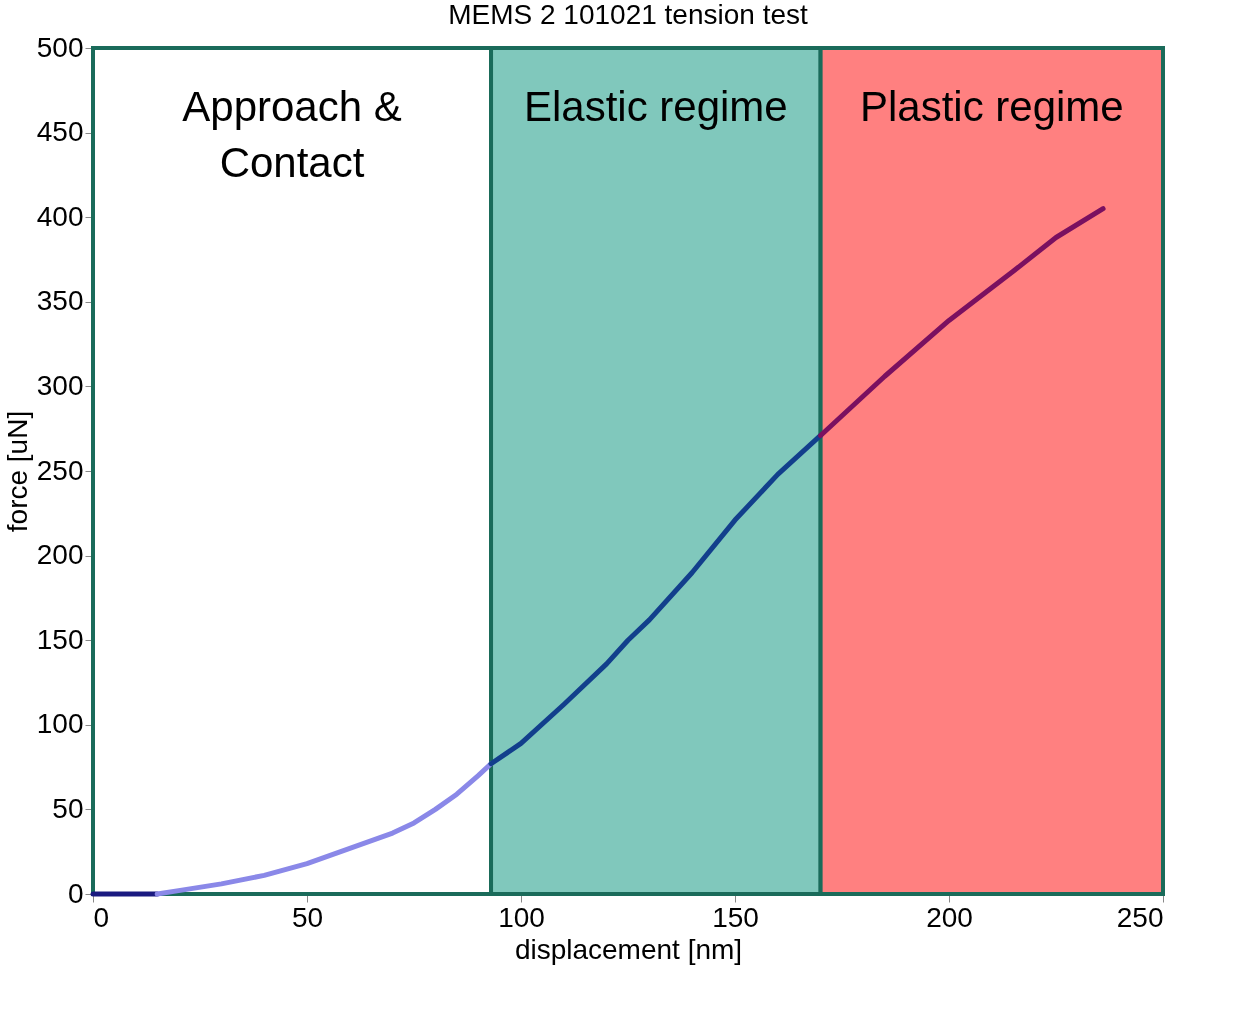 This screenshot has width=1241, height=1010. What do you see at coordinates (655, 106) in the screenshot?
I see `band-label: Elastic regime` at bounding box center [655, 106].